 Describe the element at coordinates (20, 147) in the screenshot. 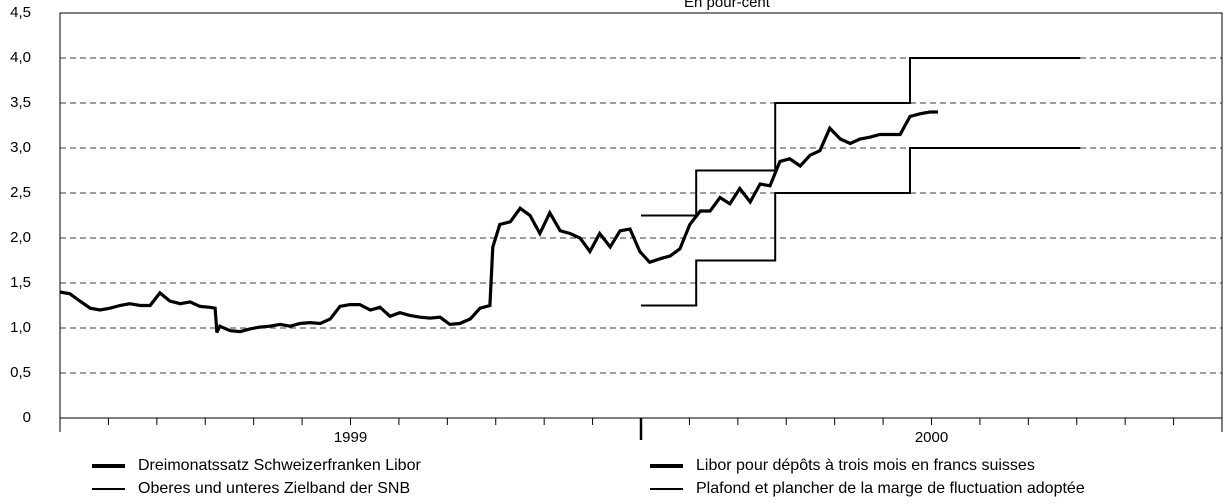

I see `y-tick-label: 3,0` at that location.